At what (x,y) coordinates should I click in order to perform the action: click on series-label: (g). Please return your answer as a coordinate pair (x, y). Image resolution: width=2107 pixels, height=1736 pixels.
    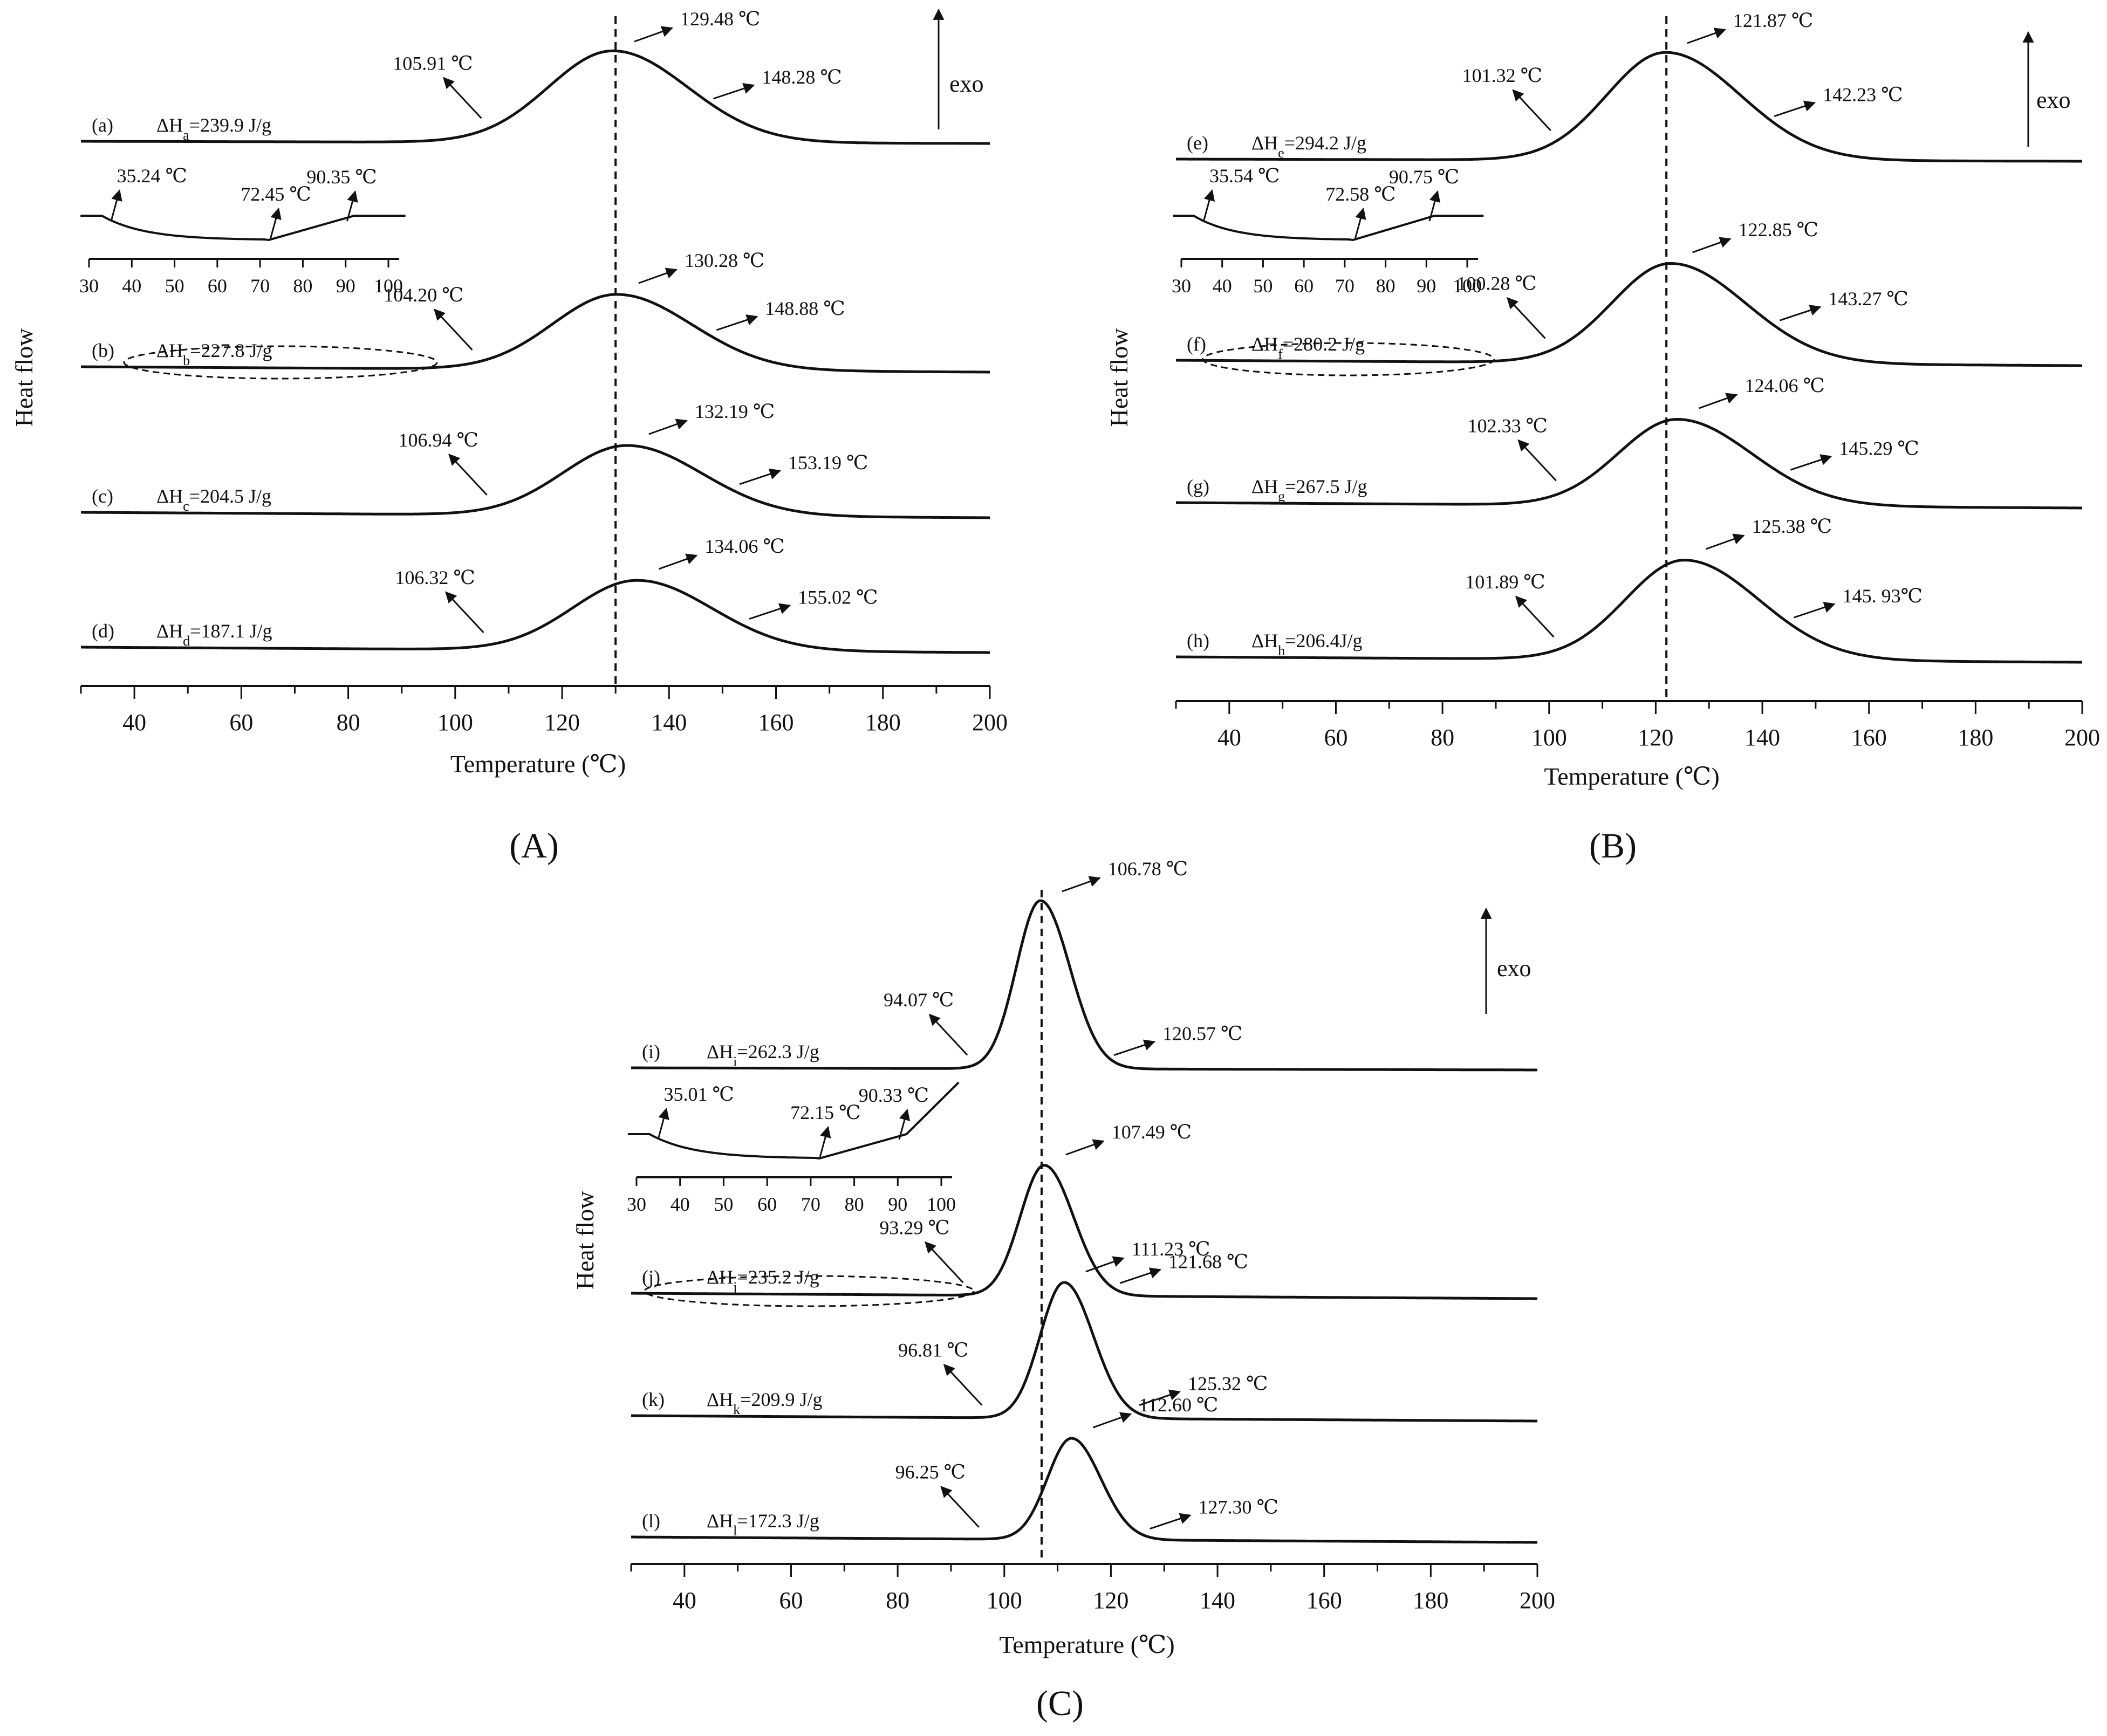
    Looking at the image, I should click on (1198, 486).